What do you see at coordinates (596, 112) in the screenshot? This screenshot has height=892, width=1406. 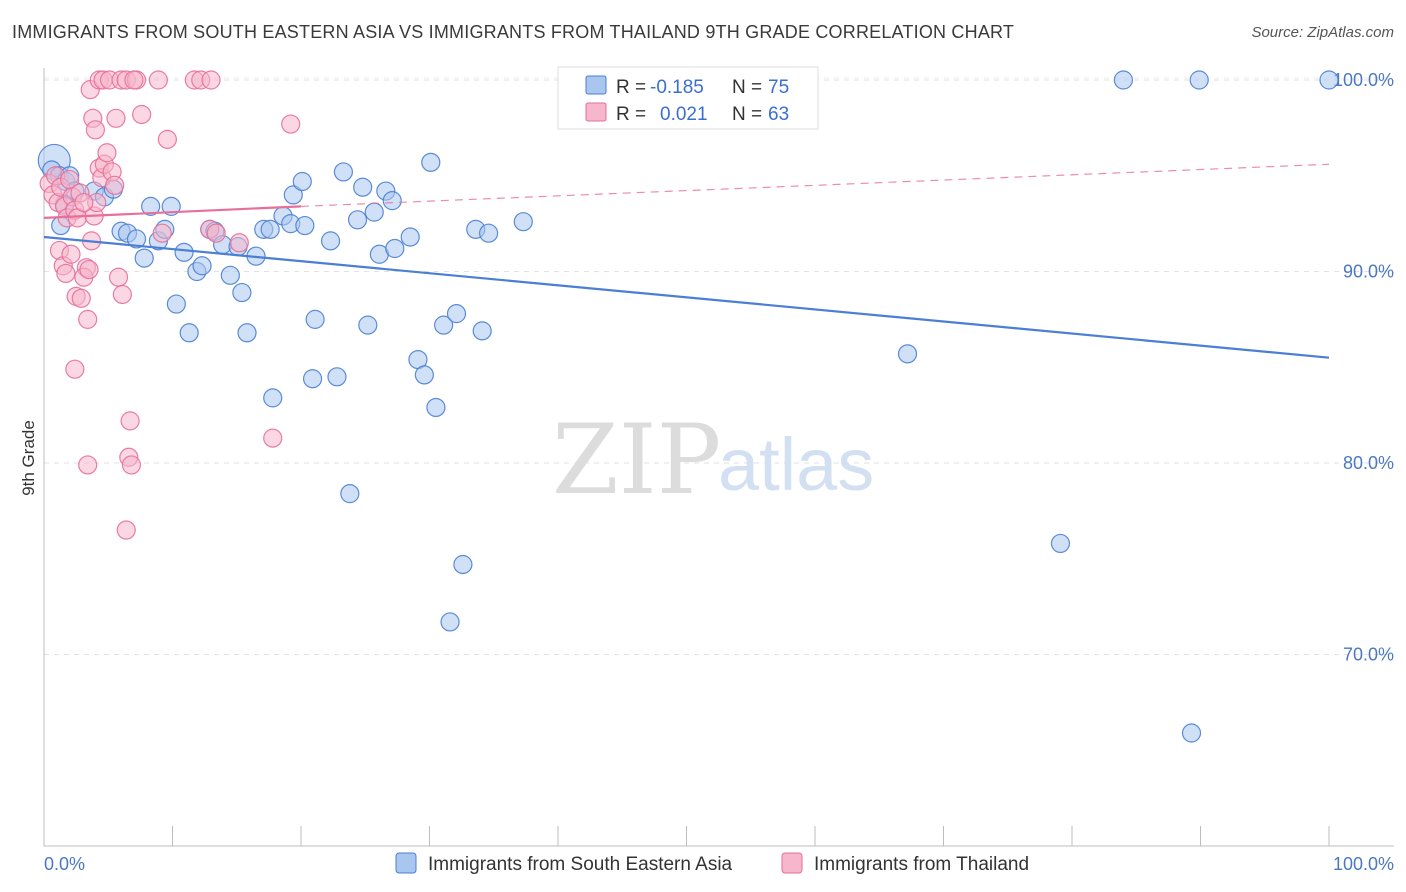 I see `stats-legend-pink-swatch` at bounding box center [596, 112].